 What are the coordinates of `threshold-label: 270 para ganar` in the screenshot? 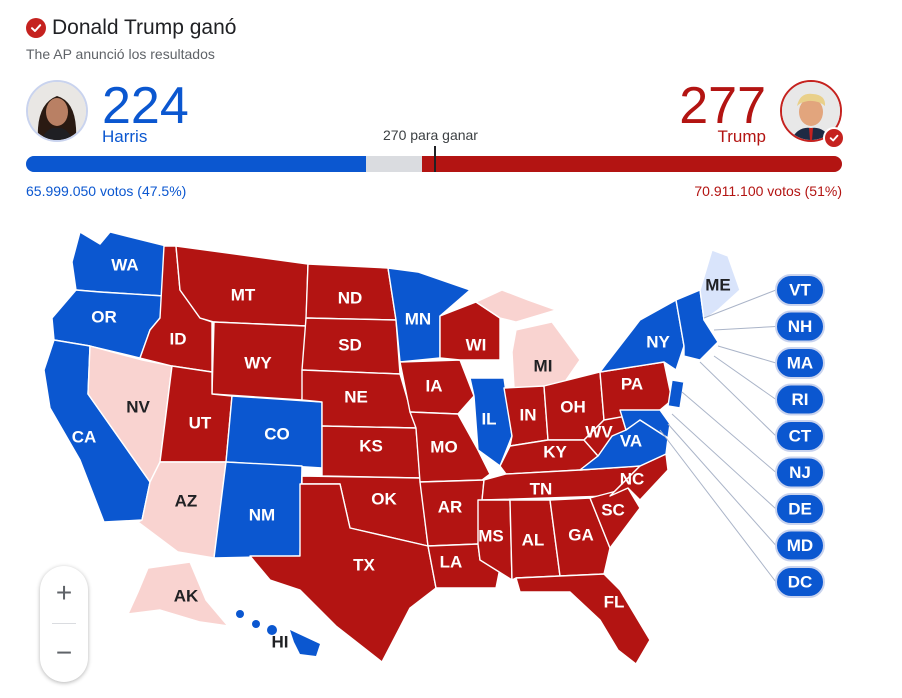 It's located at (430, 135).